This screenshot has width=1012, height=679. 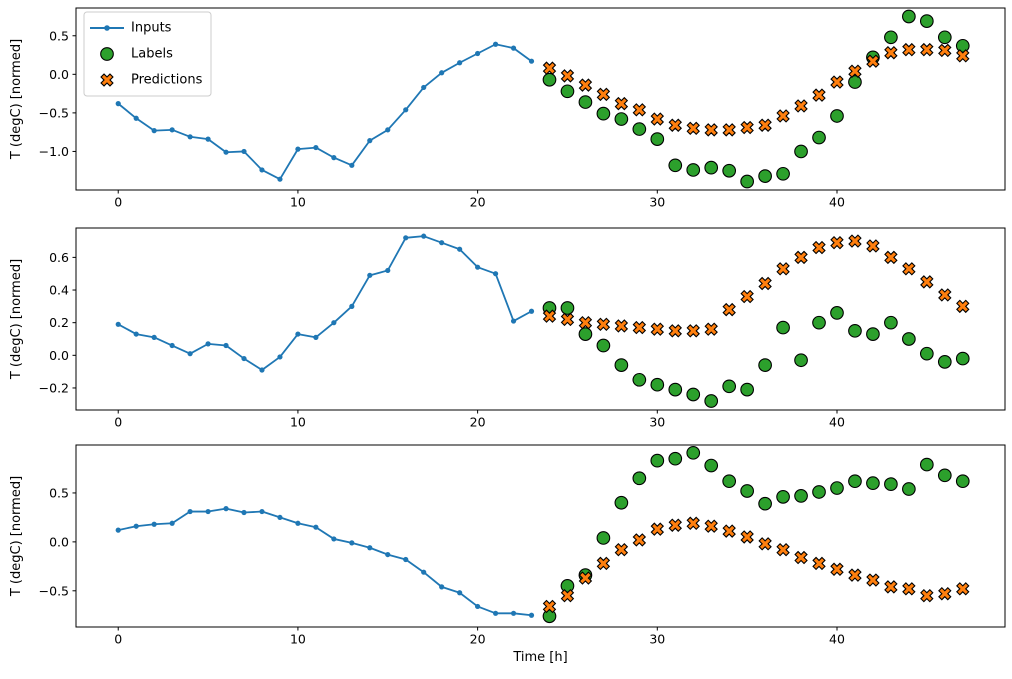 I want to click on x-tick-label: 20, so click(x=478, y=422).